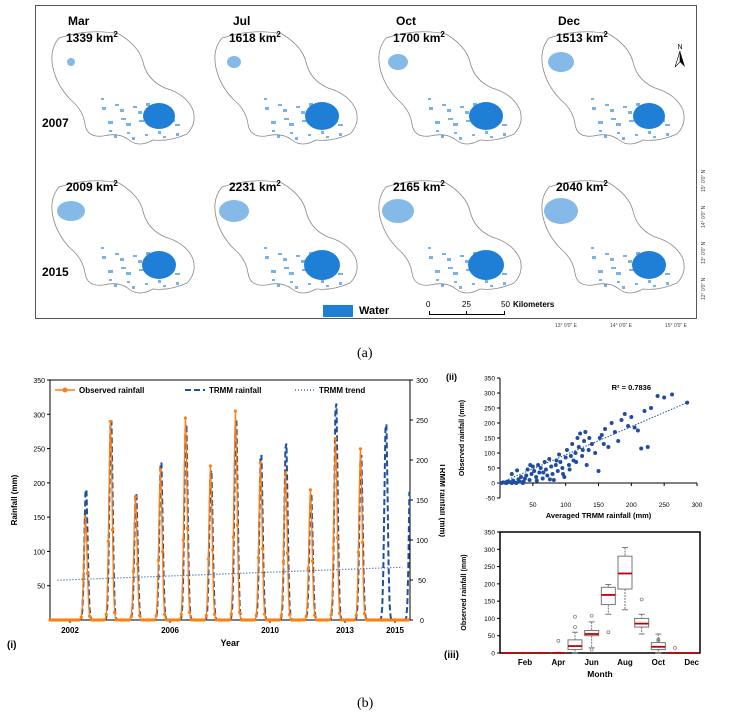 The image size is (731, 719). Describe the element at coordinates (591, 615) in the screenshot. I see `outlier-point` at that location.